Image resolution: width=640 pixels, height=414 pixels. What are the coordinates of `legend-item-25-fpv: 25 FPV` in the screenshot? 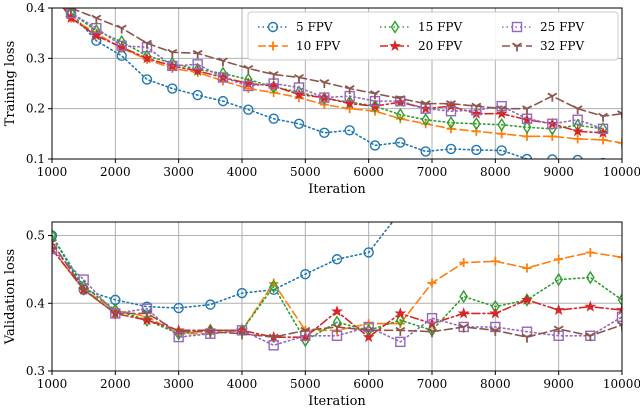 It's located at (543, 27).